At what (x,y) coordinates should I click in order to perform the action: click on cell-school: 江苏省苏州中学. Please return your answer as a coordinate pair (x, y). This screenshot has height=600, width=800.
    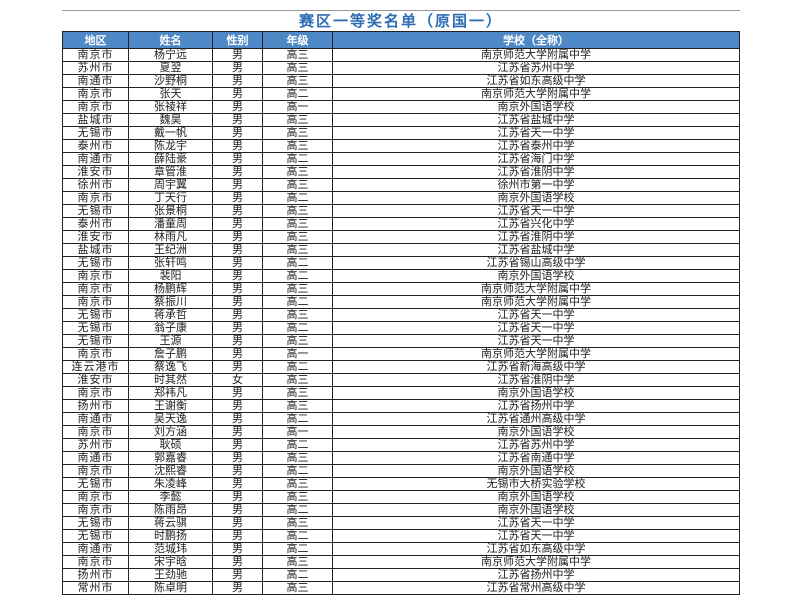
    Looking at the image, I should click on (536, 68).